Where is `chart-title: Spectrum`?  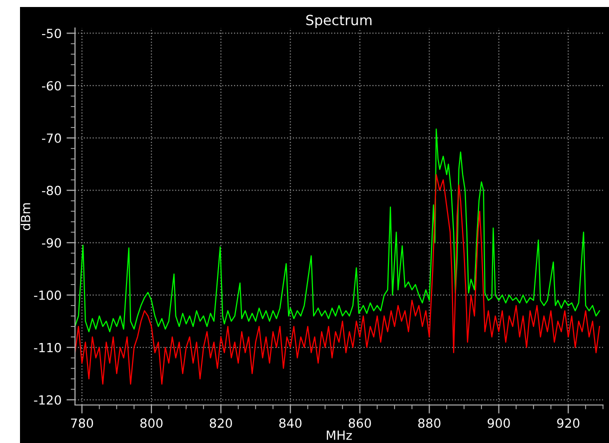 chart-title: Spectrum is located at coordinates (339, 21).